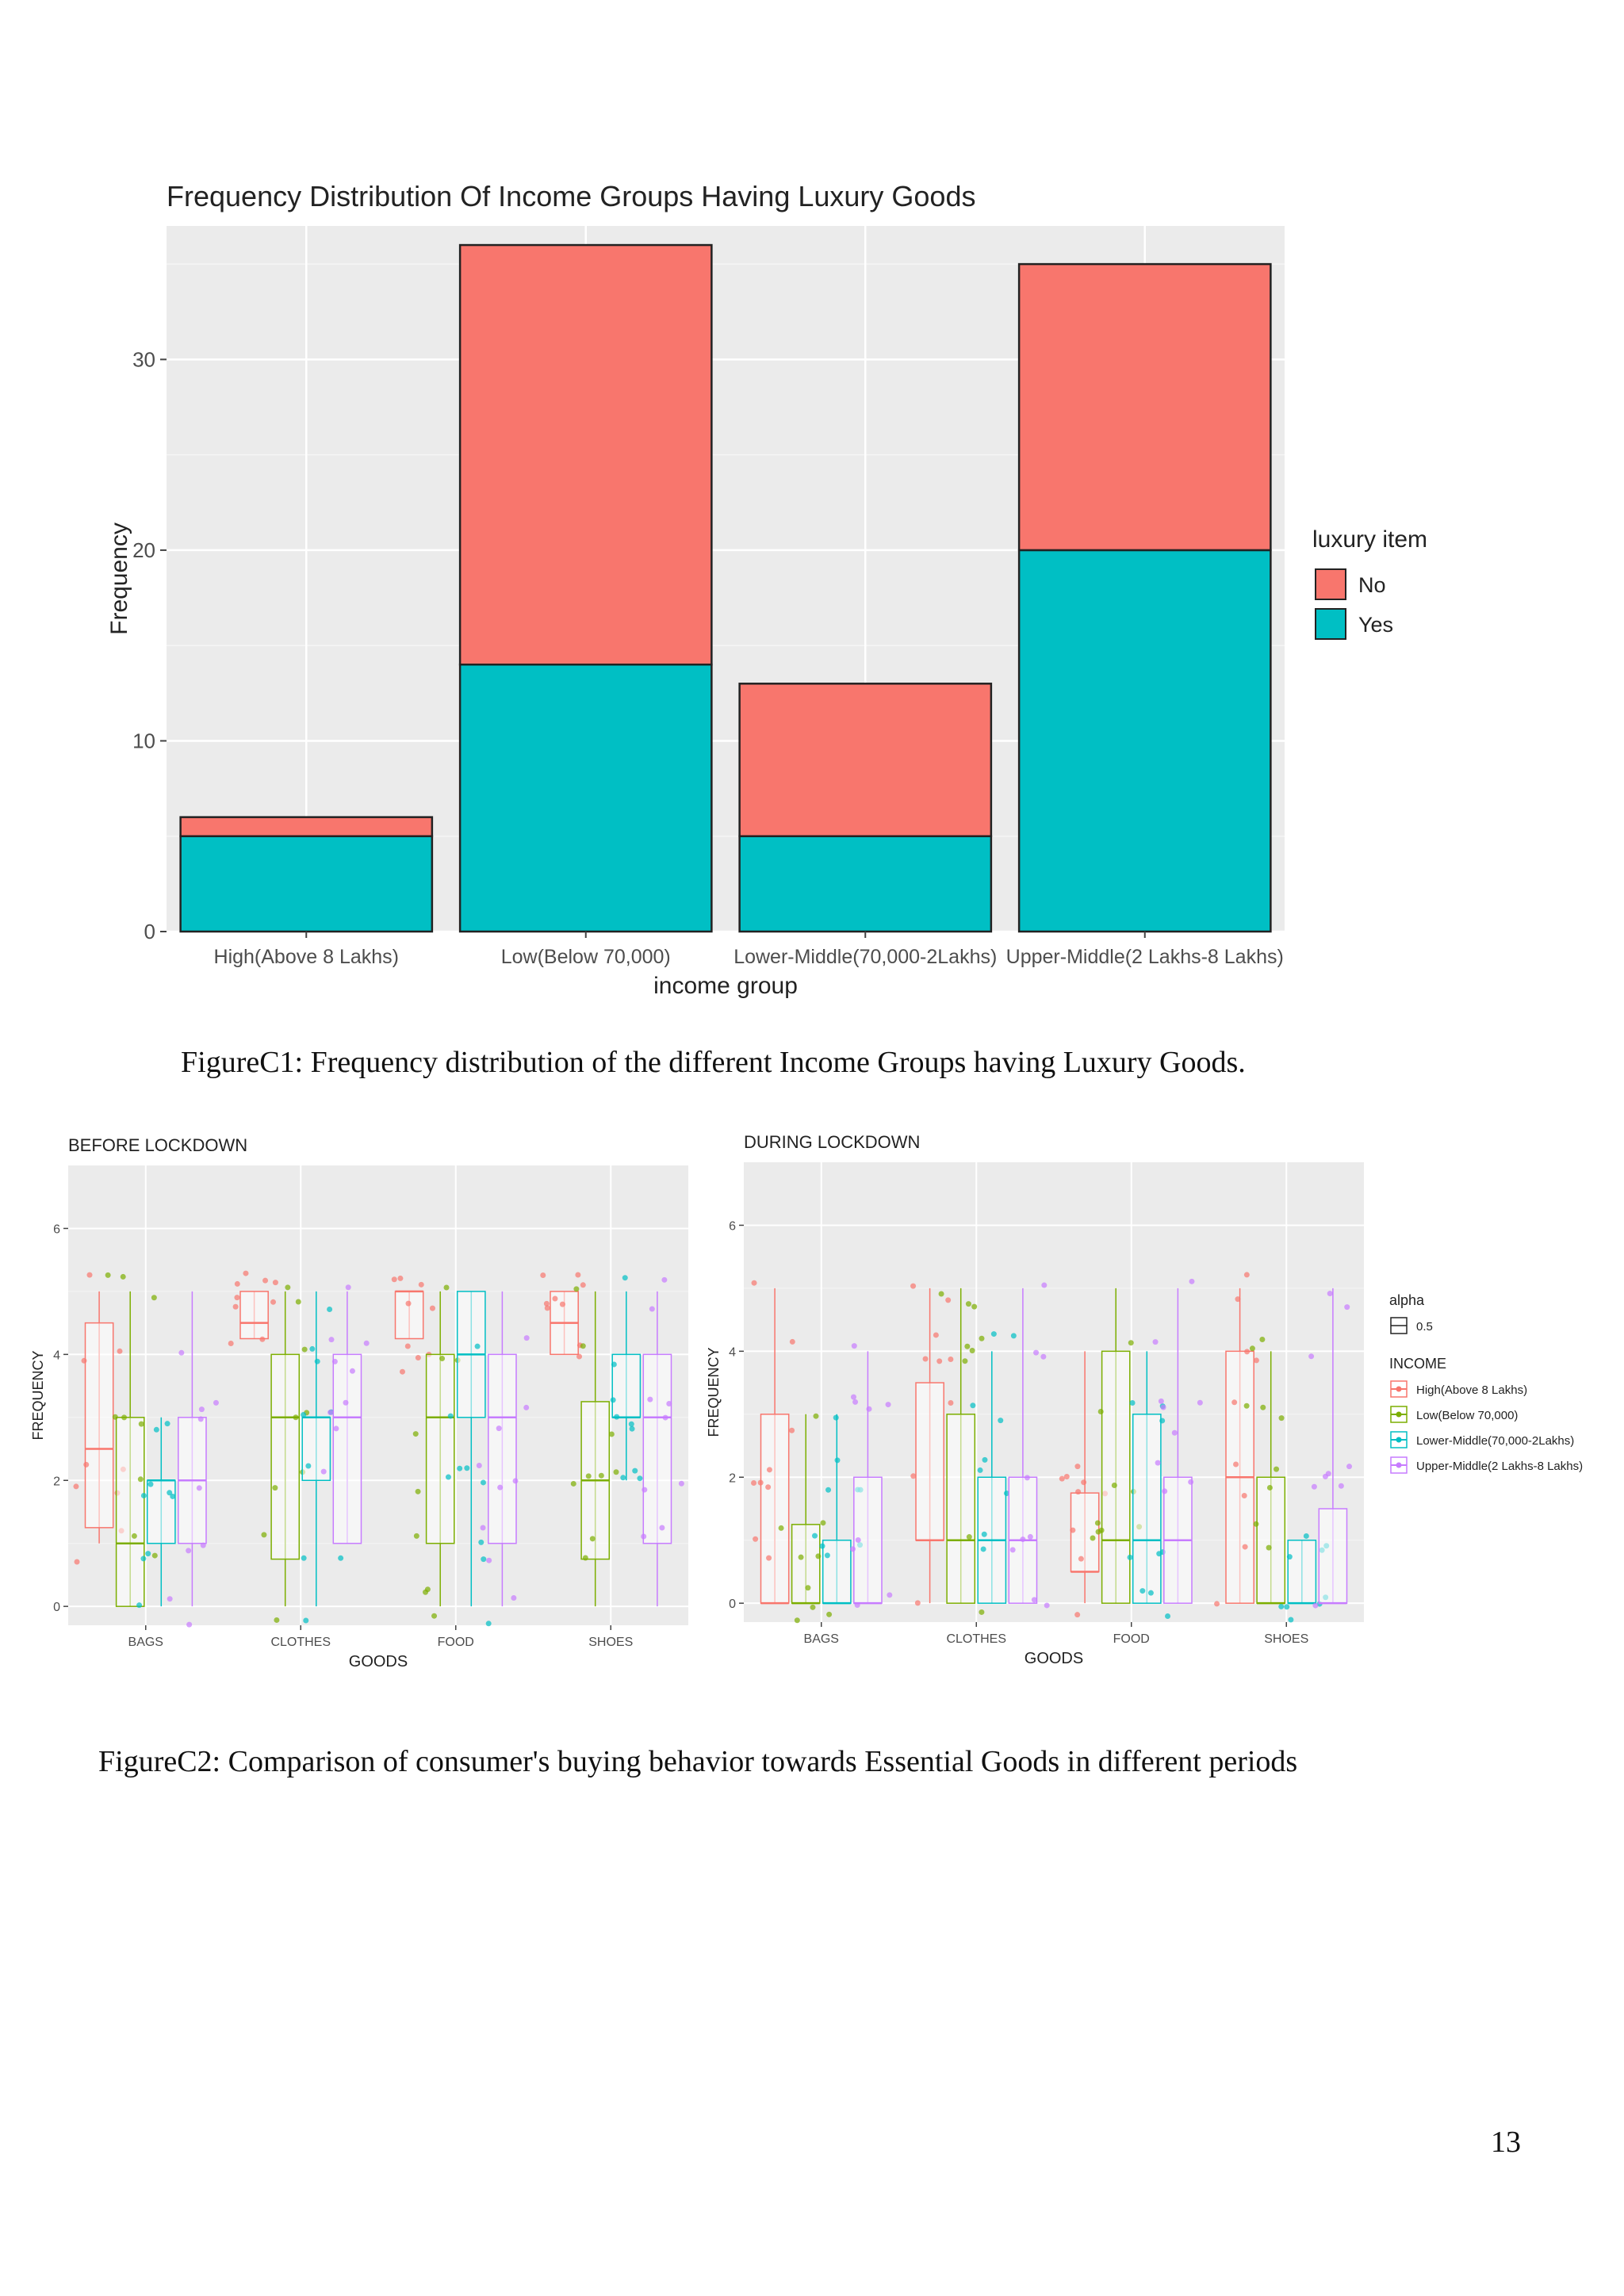  I want to click on x-tick-label: FOOD, so click(456, 1642).